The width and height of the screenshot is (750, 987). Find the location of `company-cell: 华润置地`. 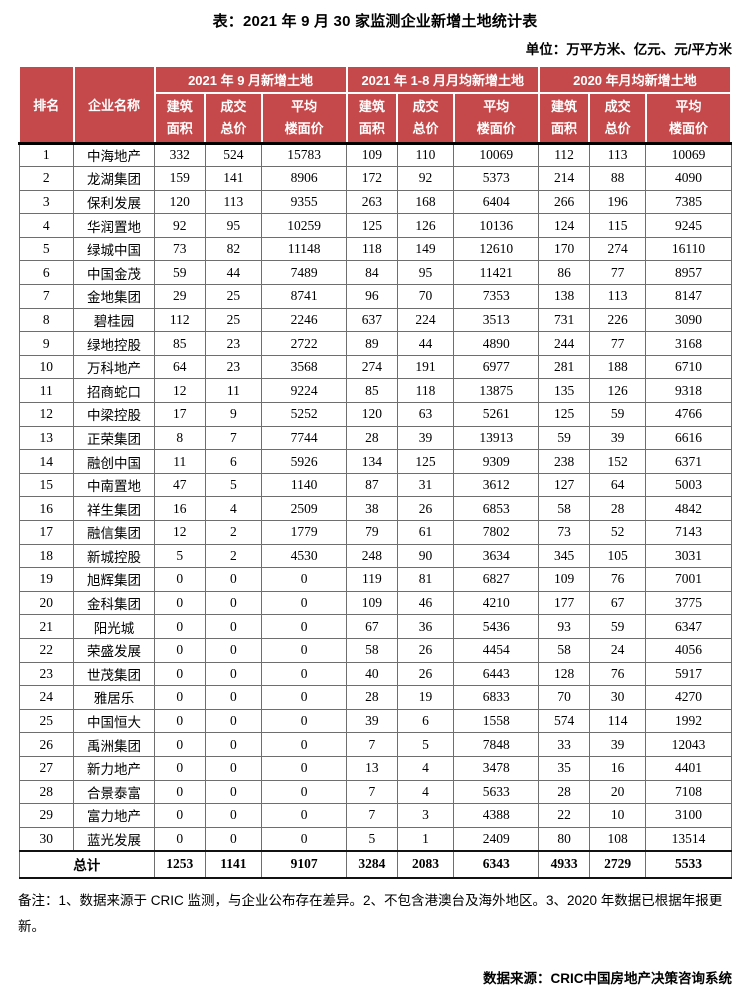

company-cell: 华润置地 is located at coordinates (114, 225).